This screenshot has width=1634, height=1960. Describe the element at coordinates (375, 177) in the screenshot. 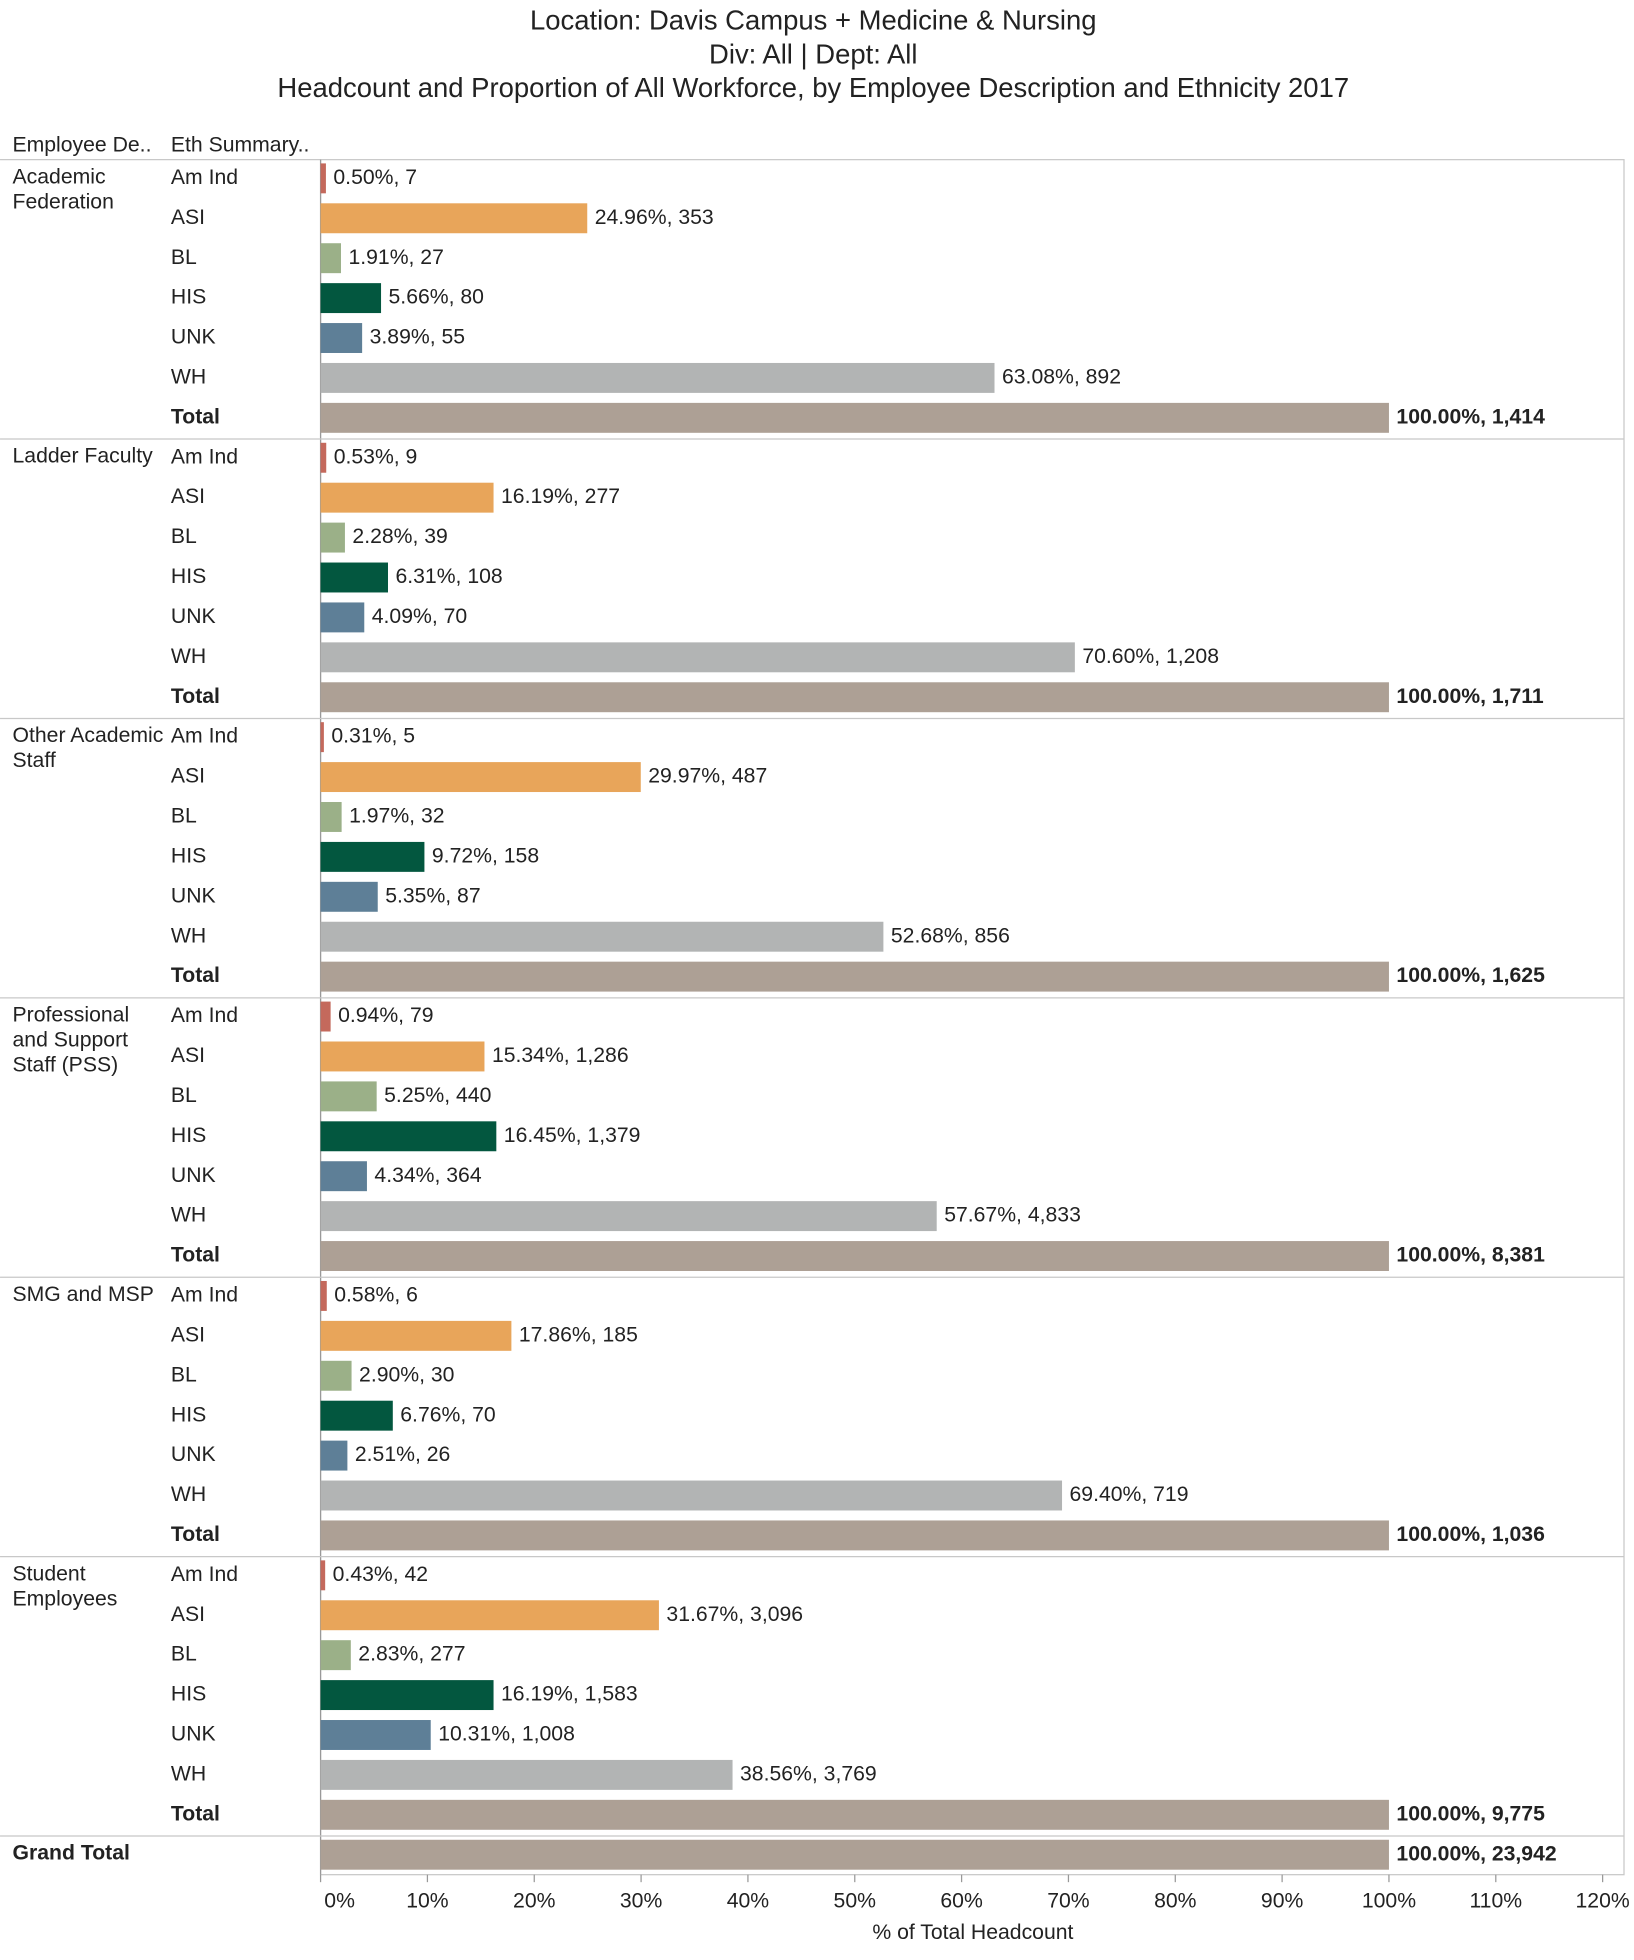

I see `value-label: 0.50%, 7` at that location.